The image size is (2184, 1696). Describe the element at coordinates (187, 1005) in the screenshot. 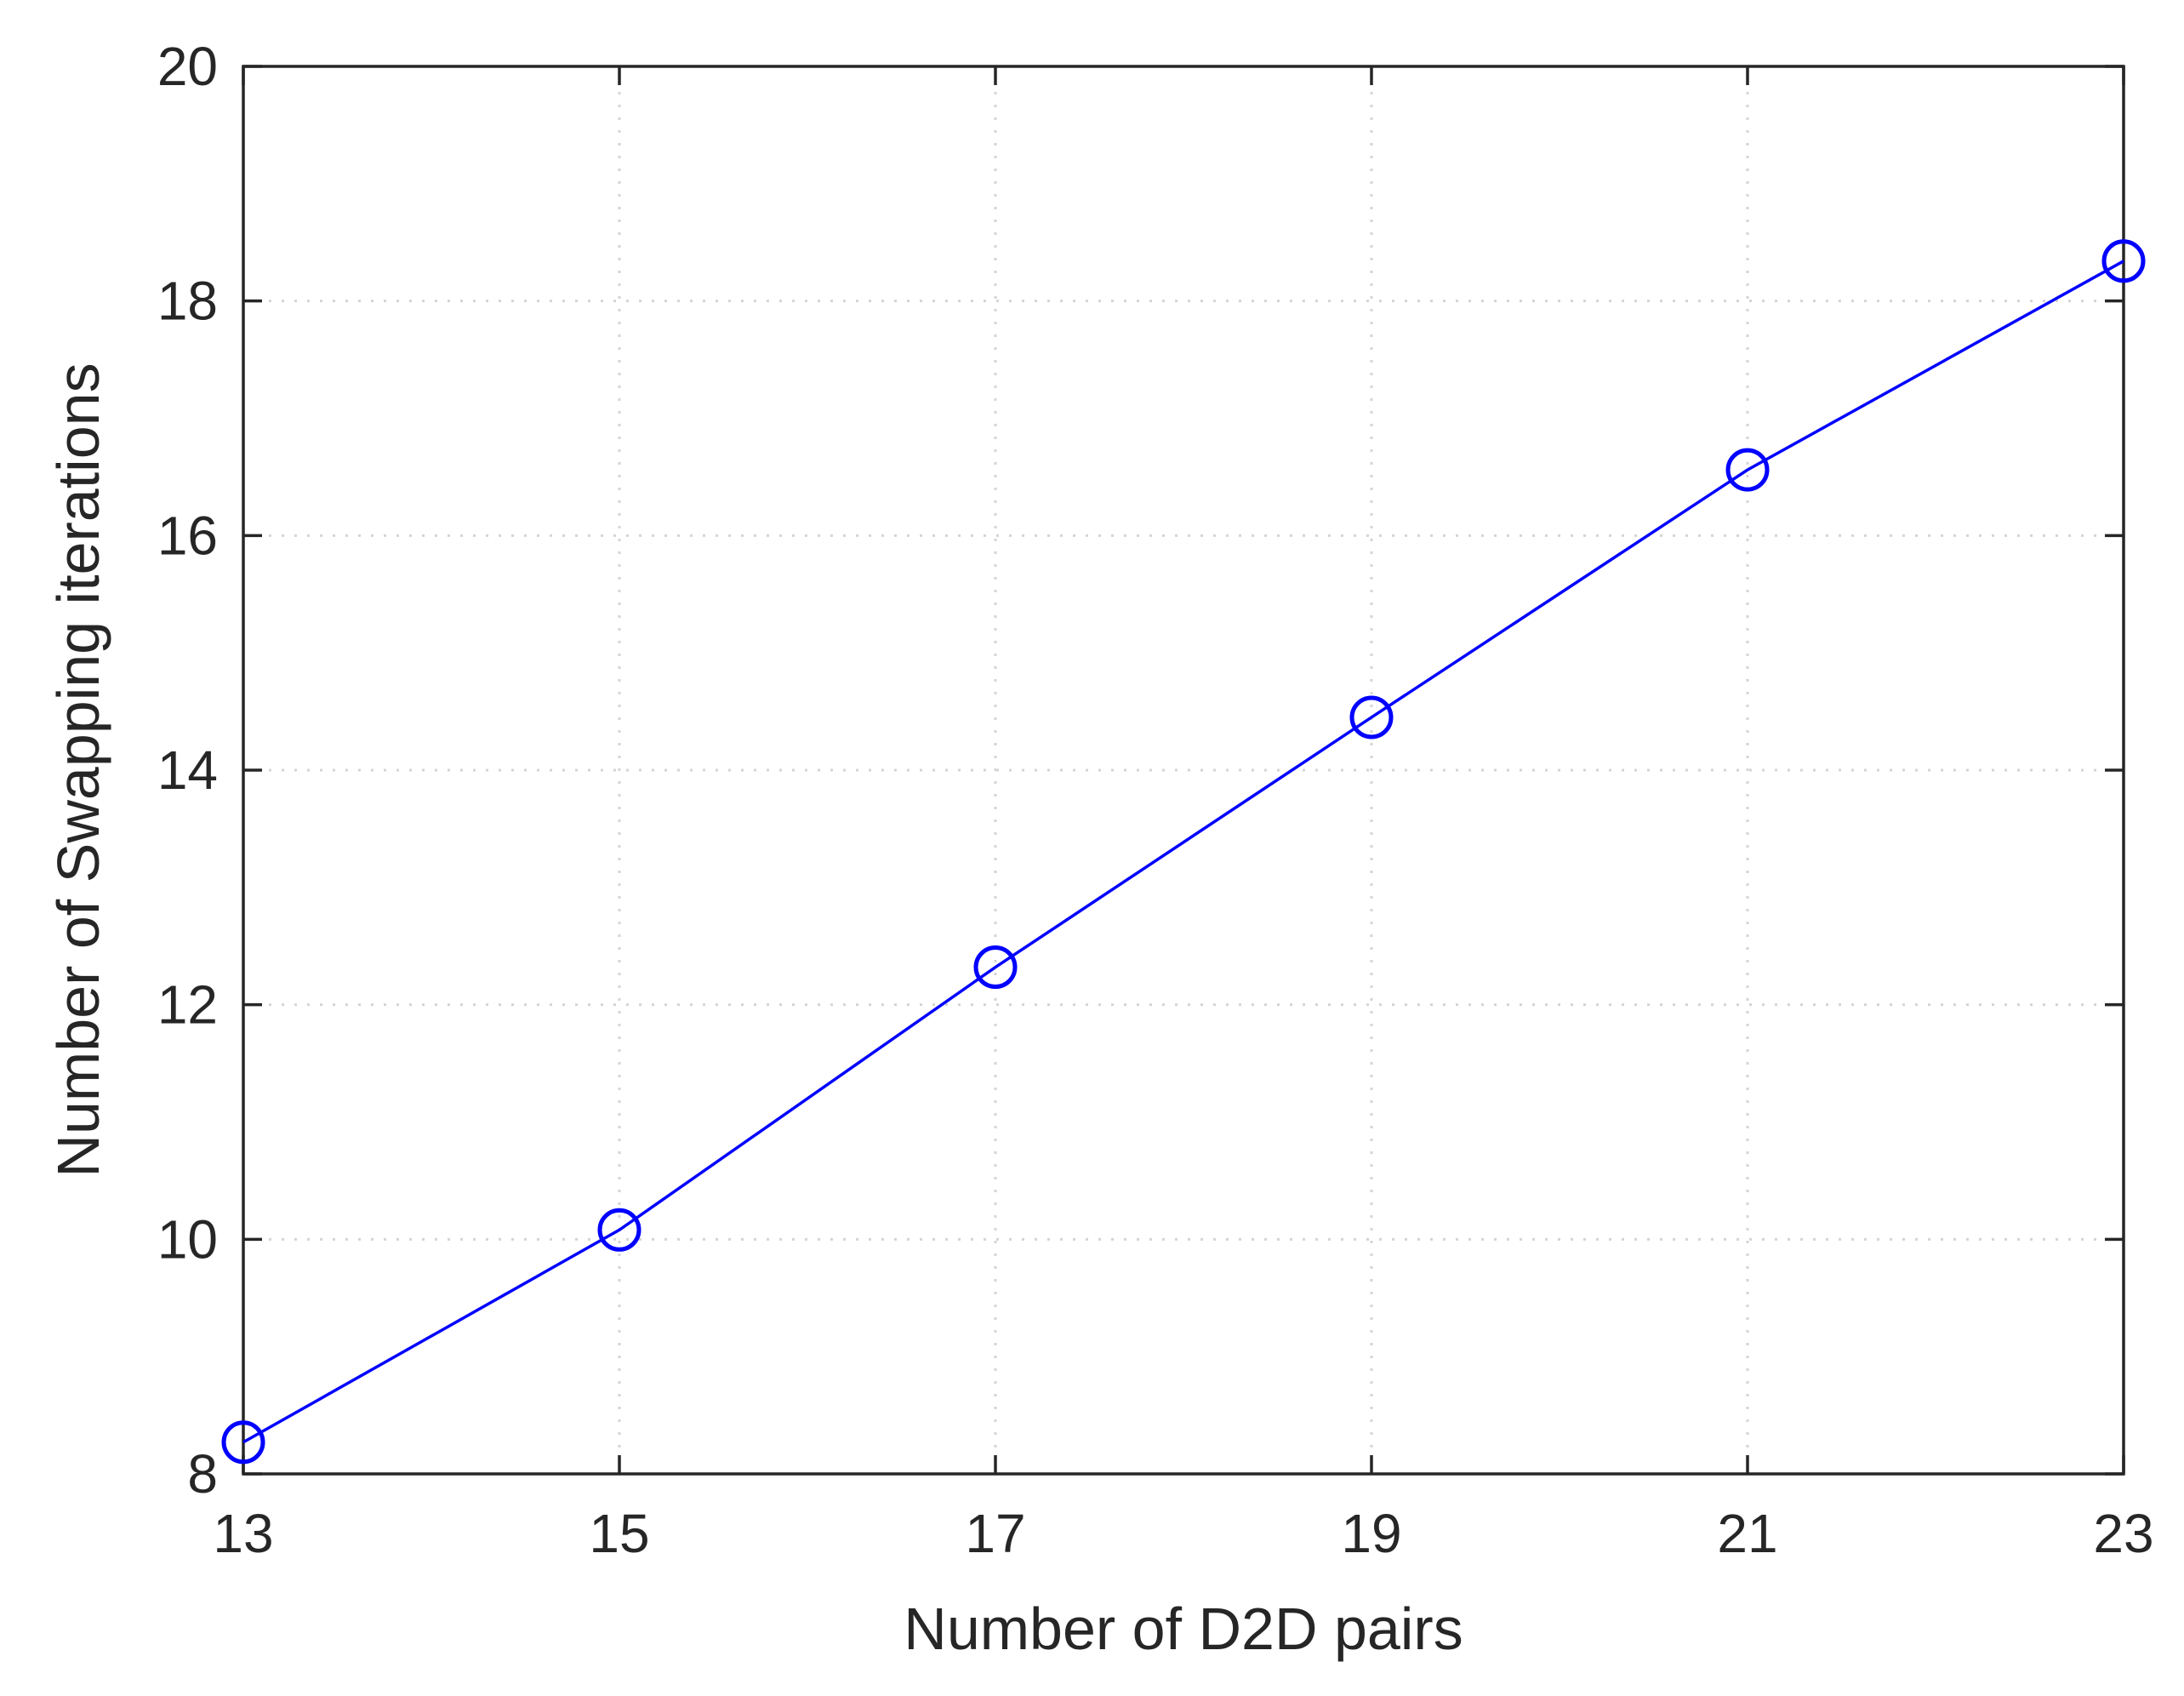

I see `y-tick-label: 12` at that location.